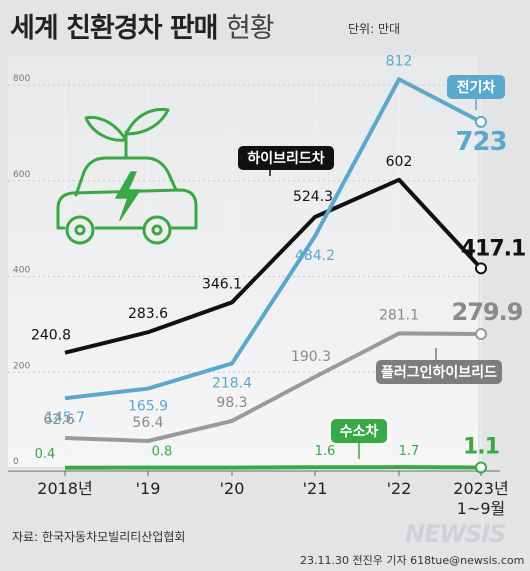  What do you see at coordinates (99, 537) in the screenshot?
I see `source-note: 자료: 한국자동차모빌리티산업협회` at bounding box center [99, 537].